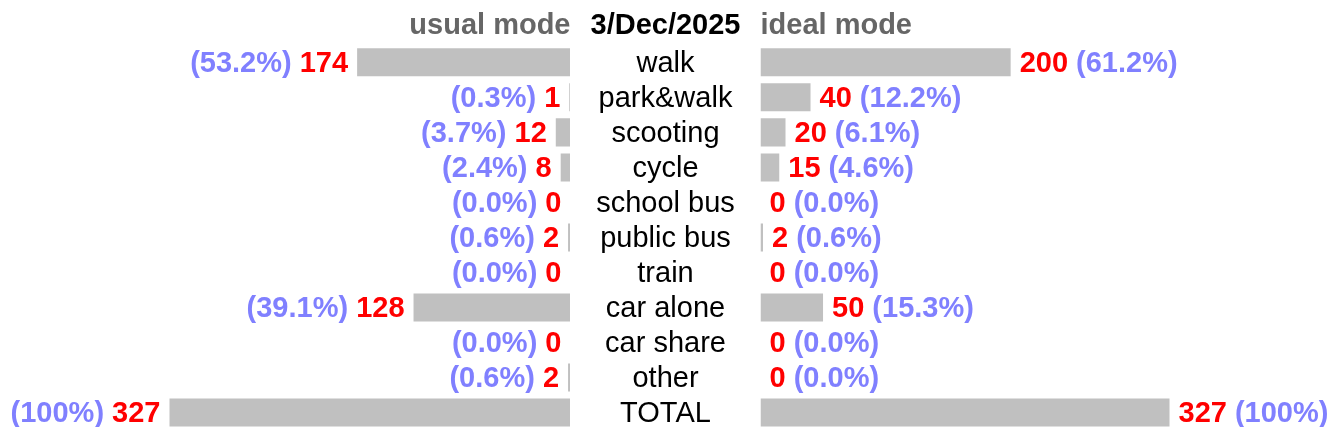 Image resolution: width=1328 pixels, height=427 pixels. I want to click on y-tick-label: car share, so click(665, 342).